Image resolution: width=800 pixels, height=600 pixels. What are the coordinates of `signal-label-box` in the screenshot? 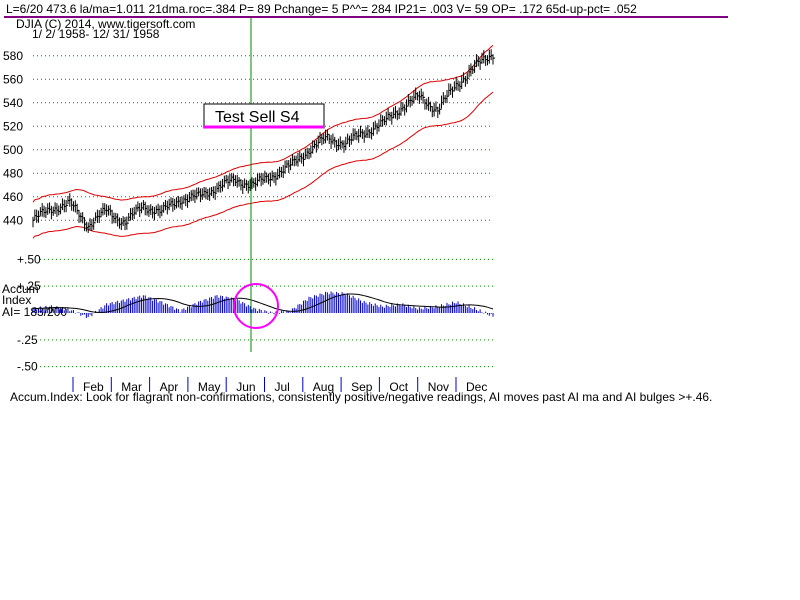 It's located at (264, 116).